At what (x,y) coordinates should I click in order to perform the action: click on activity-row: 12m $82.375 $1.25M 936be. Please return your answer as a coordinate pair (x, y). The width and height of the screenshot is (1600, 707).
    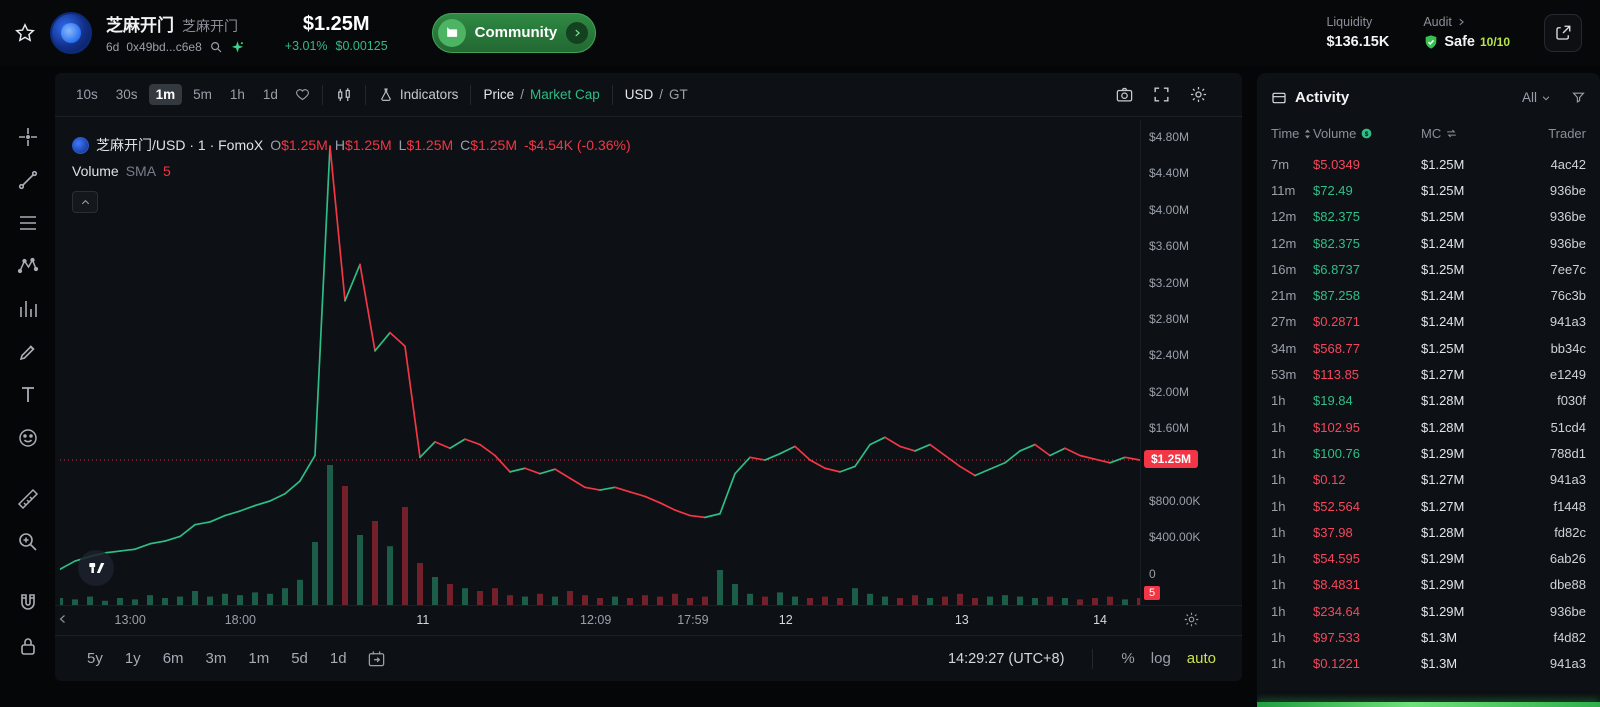
    Looking at the image, I should click on (1428, 217).